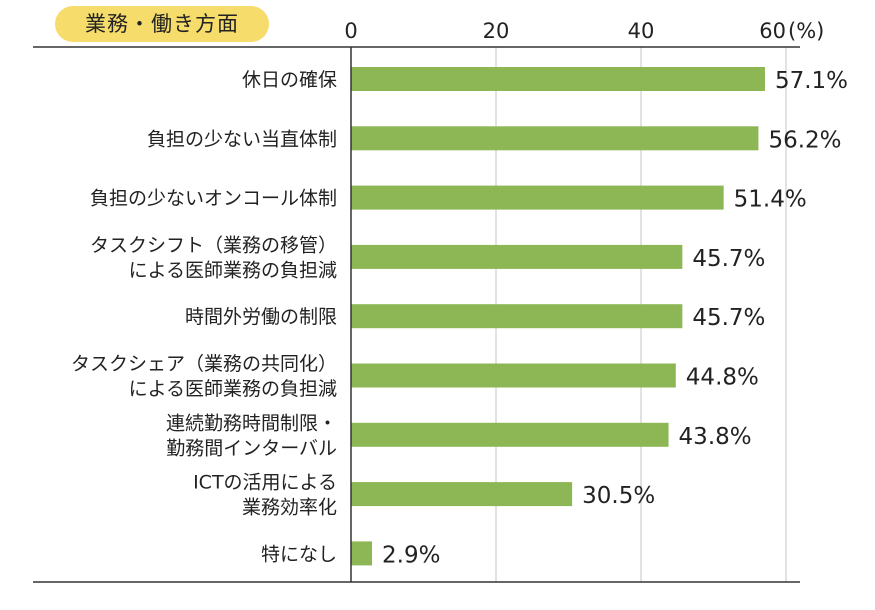 The height and width of the screenshot is (610, 875). What do you see at coordinates (496, 31) in the screenshot?
I see `x-tick-label: 20` at bounding box center [496, 31].